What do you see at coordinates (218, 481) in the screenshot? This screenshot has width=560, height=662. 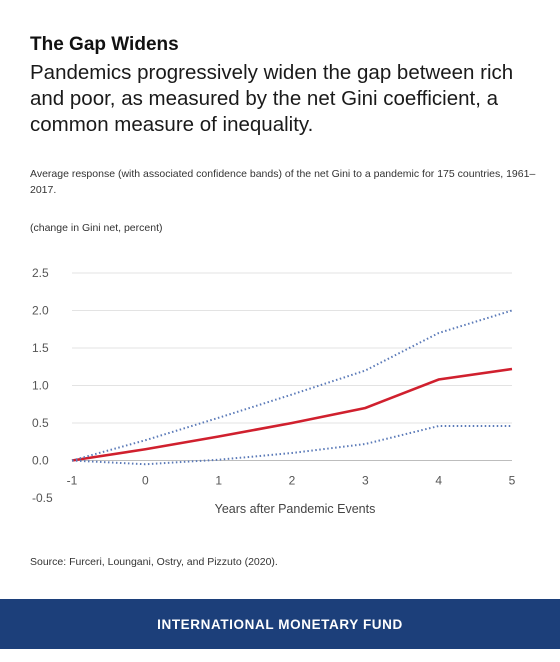 I see `x-tick-label: 1` at bounding box center [218, 481].